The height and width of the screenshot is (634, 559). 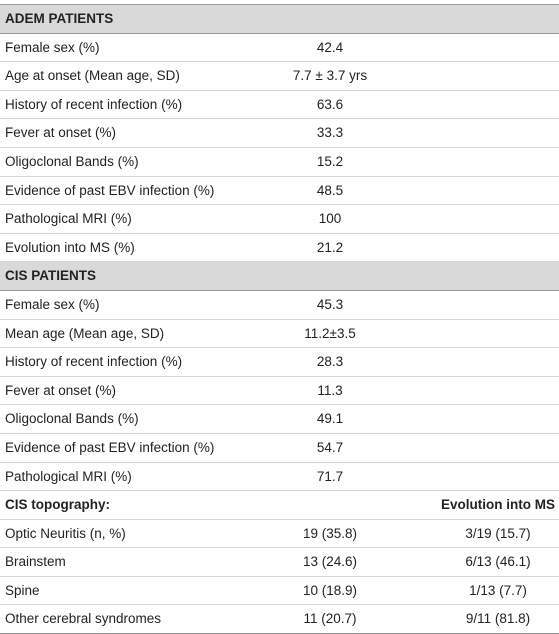 What do you see at coordinates (35, 562) in the screenshot?
I see `cell: Brainstem` at bounding box center [35, 562].